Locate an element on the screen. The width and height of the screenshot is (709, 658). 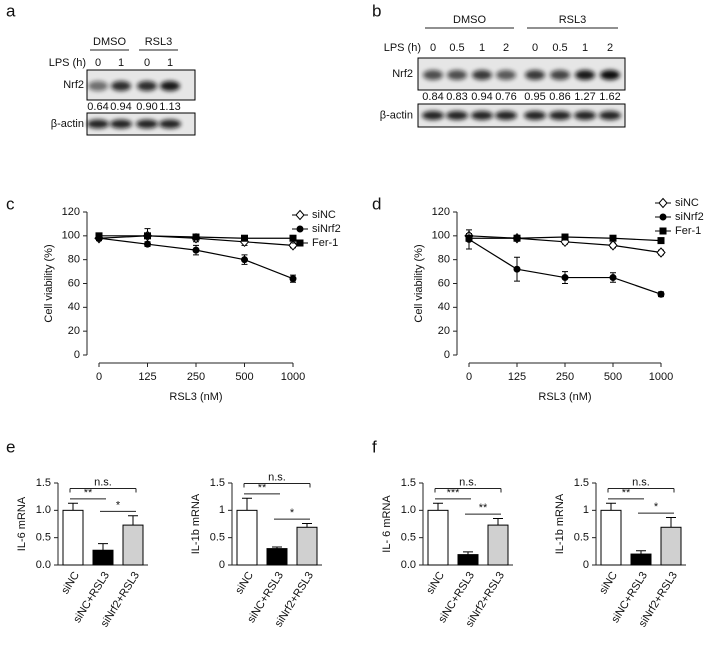
y-tick-label: 100 is located at coordinates (441, 236).